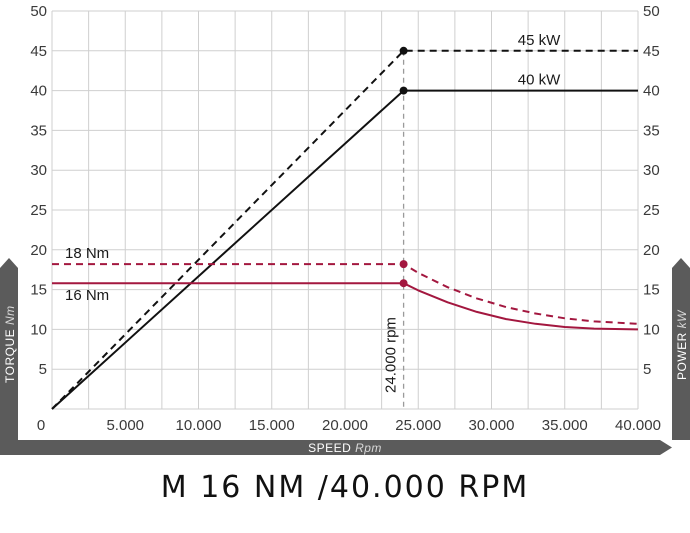 This screenshot has height=533, width=690. Describe the element at coordinates (87, 295) in the screenshot. I see `series-label: 16 Nm` at that location.